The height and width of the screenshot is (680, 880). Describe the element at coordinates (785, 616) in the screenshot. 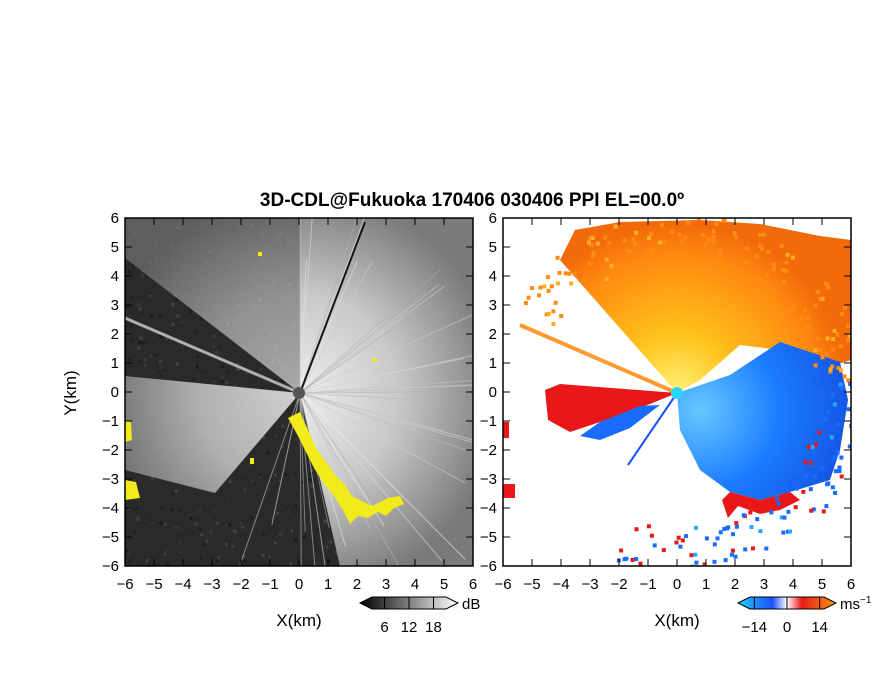

I see `velocity-colorbar-ticks: −14 0 14` at that location.